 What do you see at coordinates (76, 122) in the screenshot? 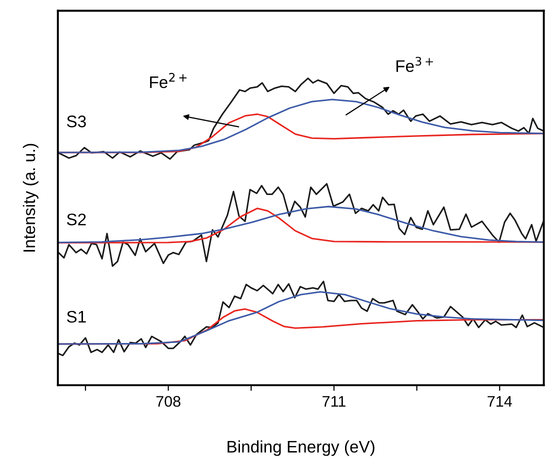
I see `series-label: S3` at bounding box center [76, 122].